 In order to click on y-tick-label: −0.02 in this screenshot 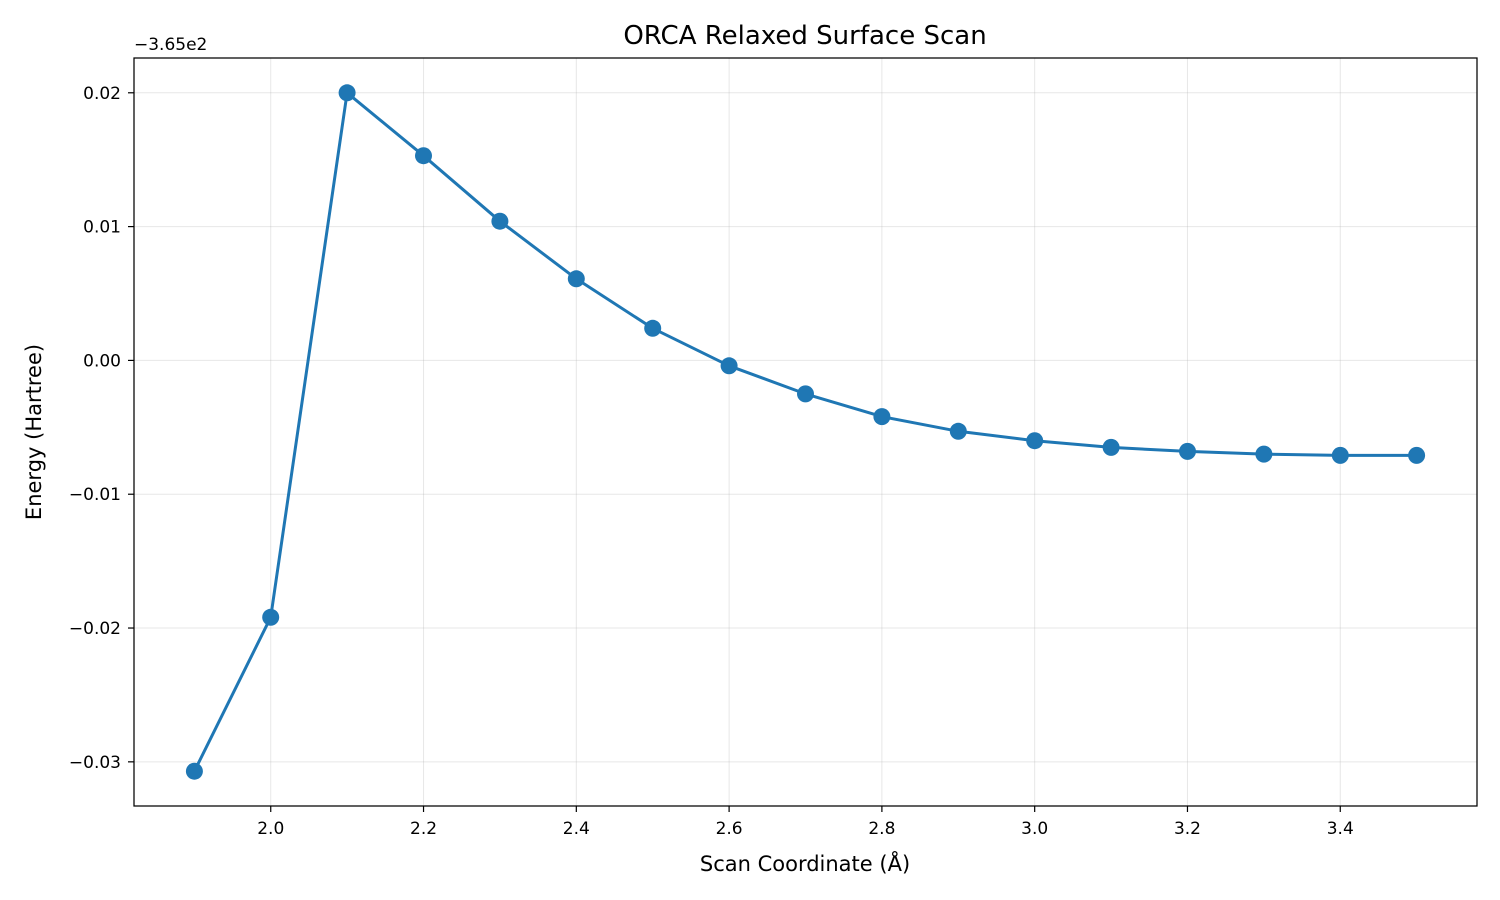, I will do `click(95, 629)`.